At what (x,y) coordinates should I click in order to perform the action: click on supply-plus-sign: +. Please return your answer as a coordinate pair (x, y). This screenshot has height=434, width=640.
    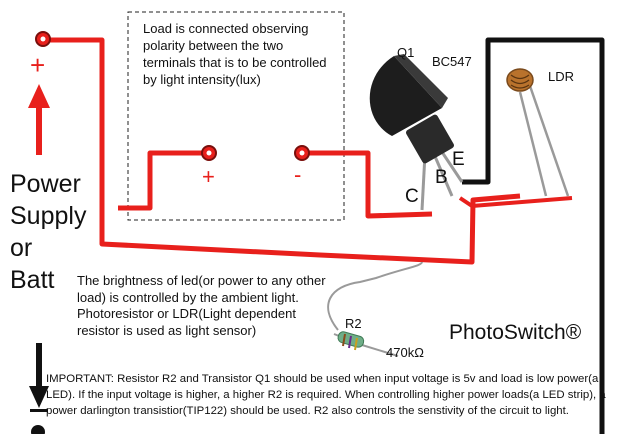
    Looking at the image, I should click on (38, 65).